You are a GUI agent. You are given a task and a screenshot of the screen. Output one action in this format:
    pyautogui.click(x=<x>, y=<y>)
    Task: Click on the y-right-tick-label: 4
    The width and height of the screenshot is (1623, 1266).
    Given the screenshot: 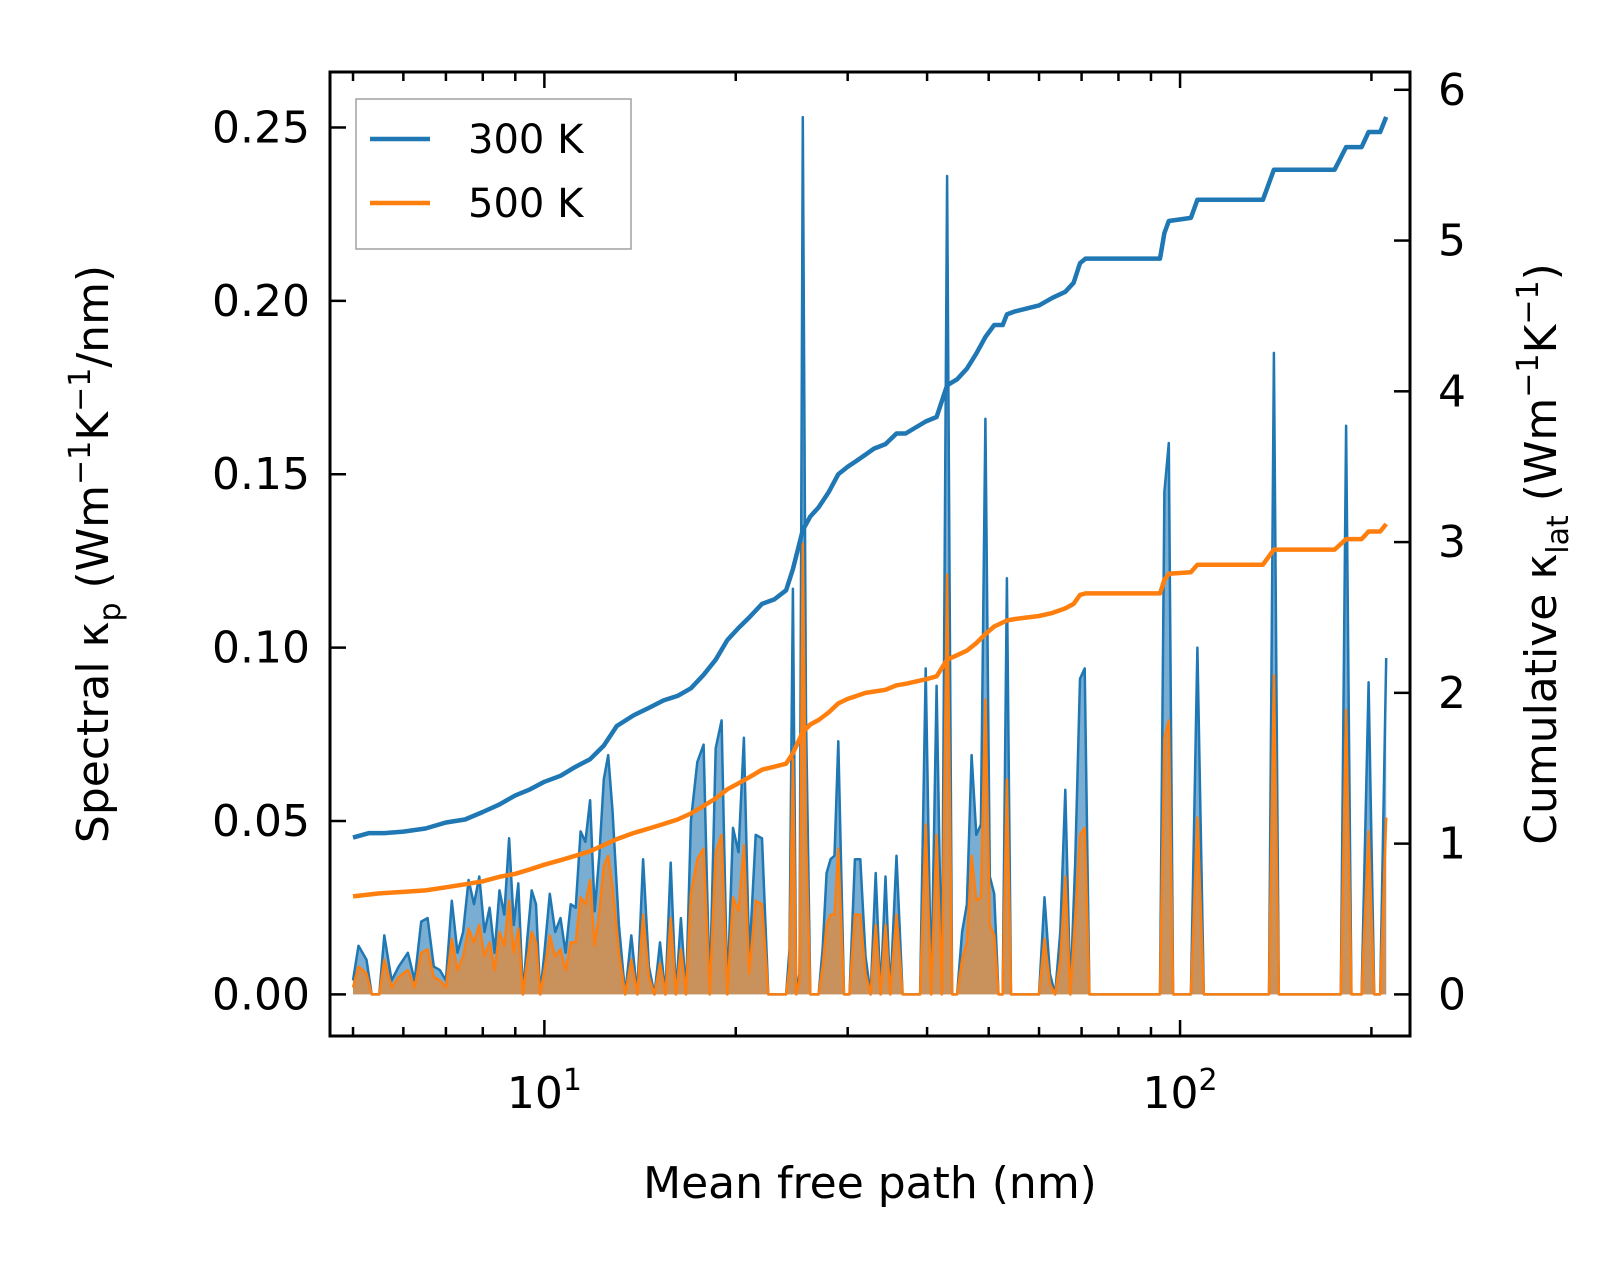 What is the action you would take?
    pyautogui.click(x=1452, y=391)
    